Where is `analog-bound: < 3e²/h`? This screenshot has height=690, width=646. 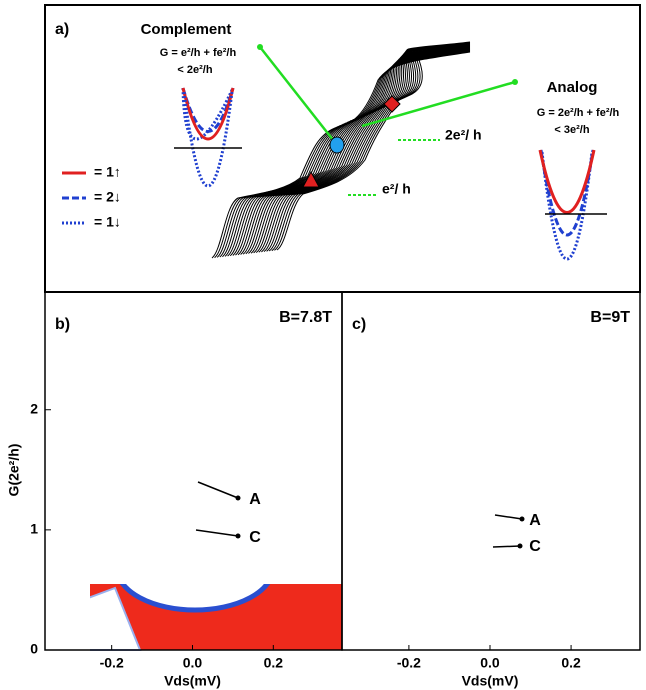 analog-bound: < 3e²/h is located at coordinates (571, 130).